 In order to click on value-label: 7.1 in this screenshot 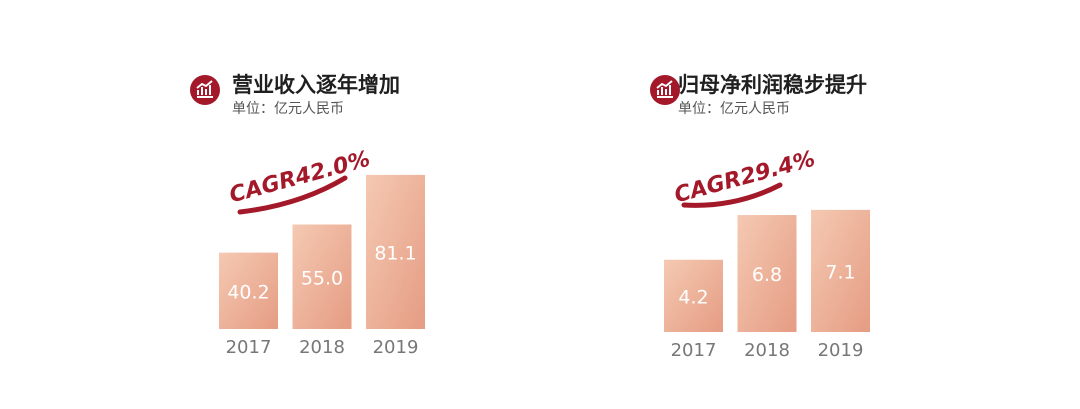, I will do `click(840, 272)`.